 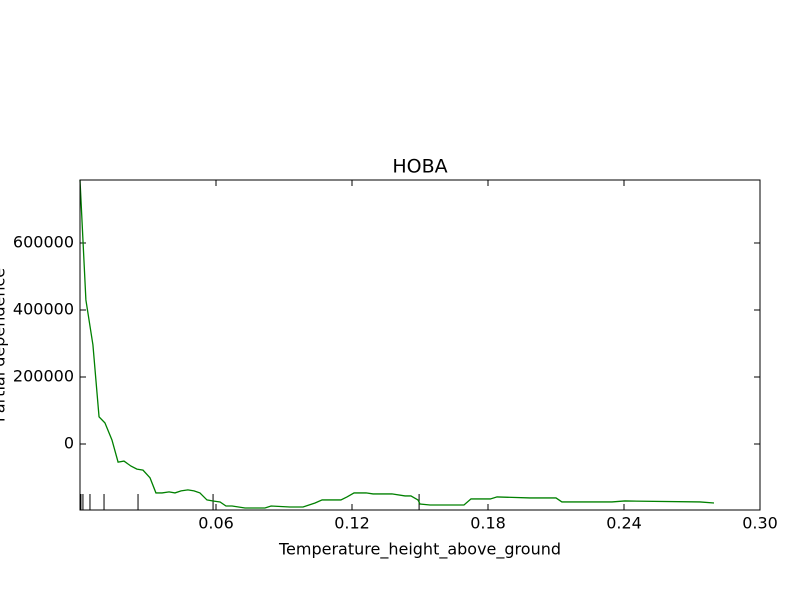 What do you see at coordinates (624, 523) in the screenshot?
I see `x-tick-label: 0.24` at bounding box center [624, 523].